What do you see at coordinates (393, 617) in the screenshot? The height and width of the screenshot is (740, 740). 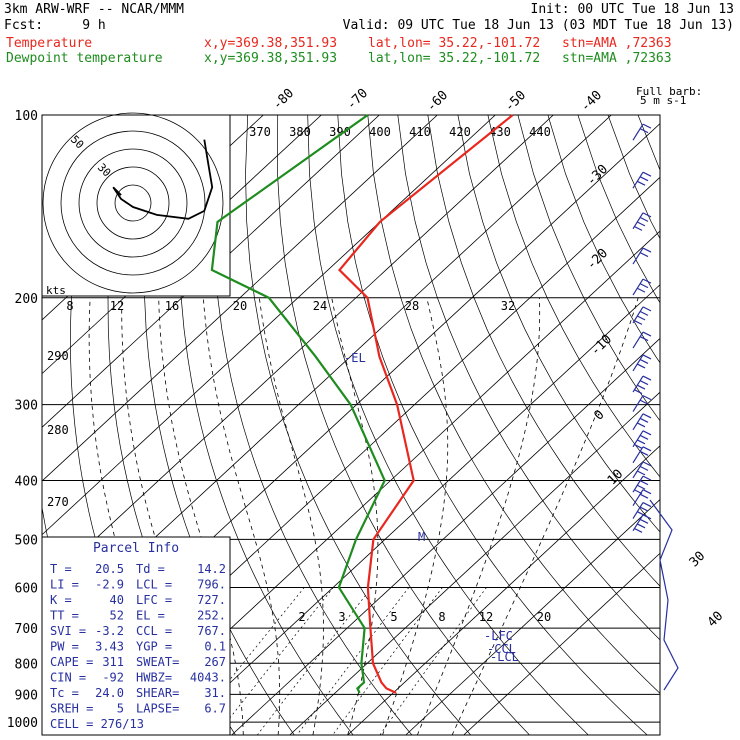 I see `mixing-ratio-label: 5` at bounding box center [393, 617].